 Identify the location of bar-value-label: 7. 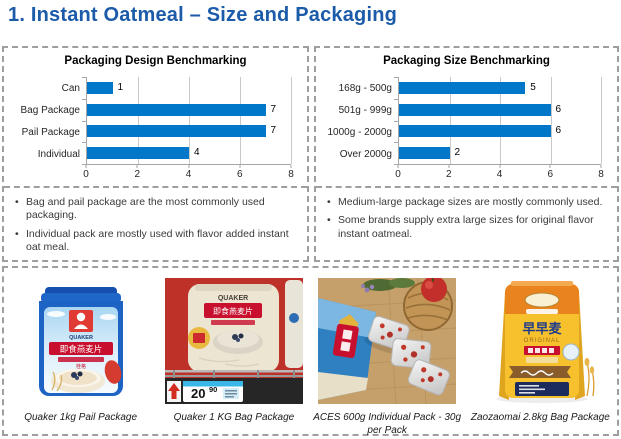
(273, 109).